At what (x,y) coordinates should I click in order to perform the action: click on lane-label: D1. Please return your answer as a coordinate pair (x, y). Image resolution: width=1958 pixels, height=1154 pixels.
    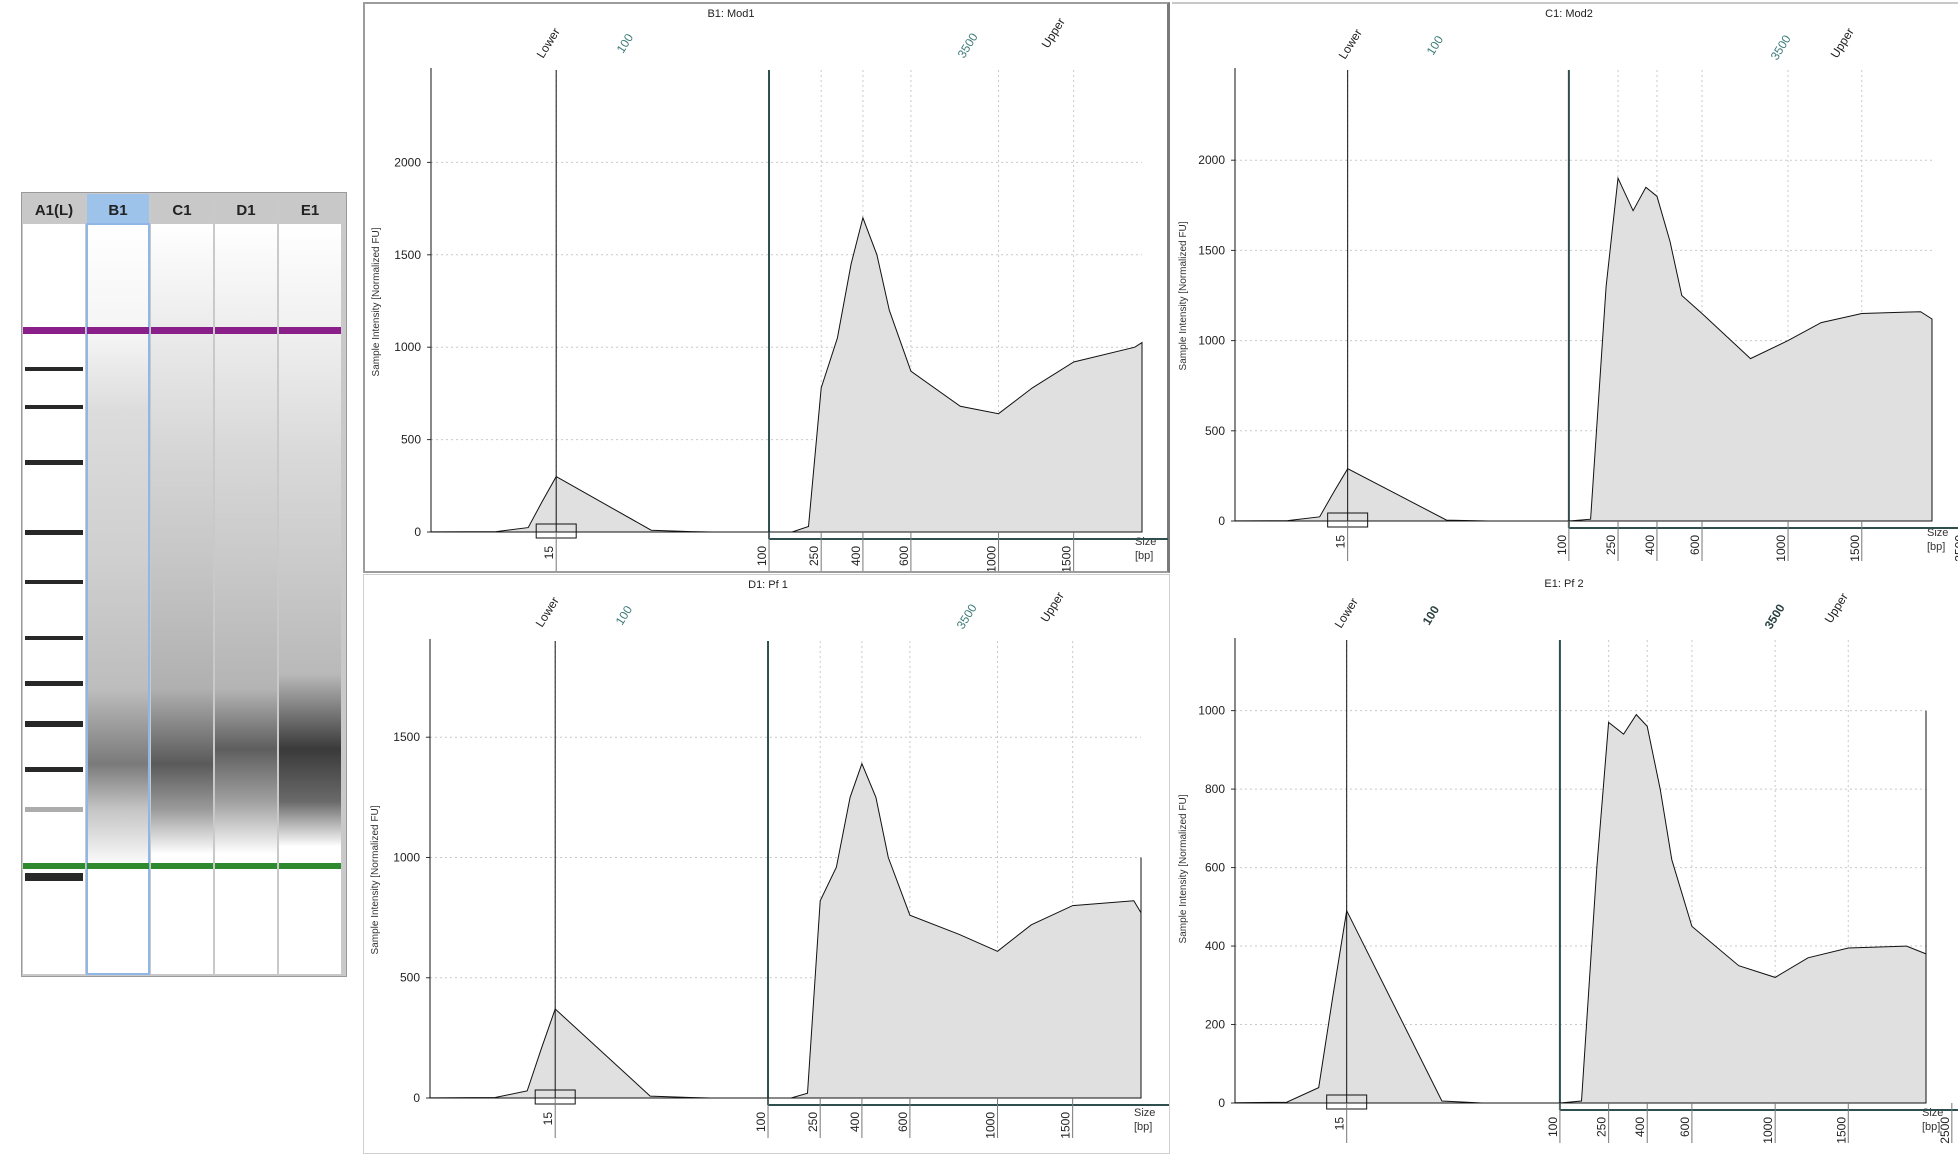
    Looking at the image, I should click on (245, 210).